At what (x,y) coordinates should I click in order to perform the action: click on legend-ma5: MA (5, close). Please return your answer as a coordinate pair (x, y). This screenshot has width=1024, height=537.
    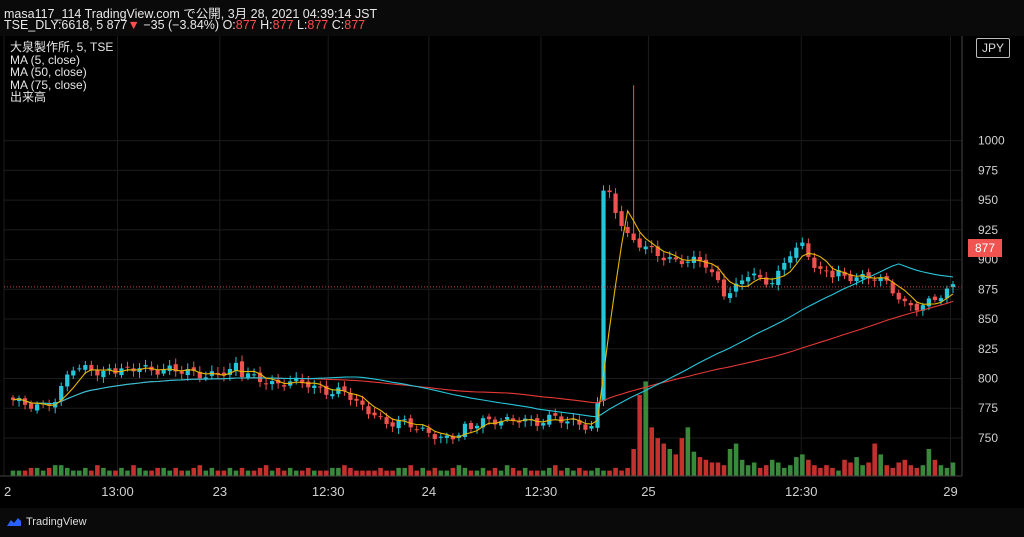
    Looking at the image, I should click on (45, 59).